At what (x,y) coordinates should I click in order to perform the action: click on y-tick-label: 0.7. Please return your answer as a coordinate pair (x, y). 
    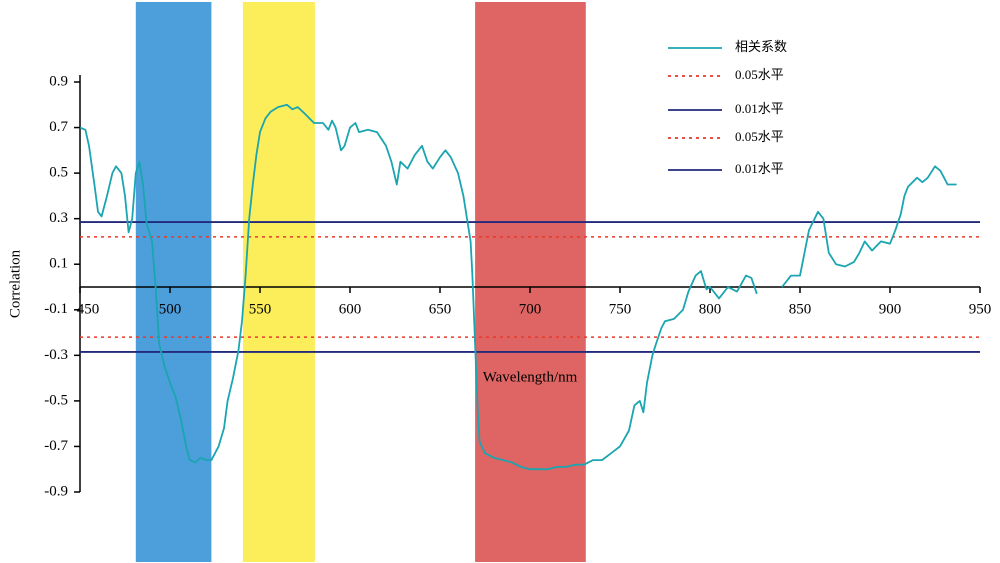
    Looking at the image, I should click on (58, 127).